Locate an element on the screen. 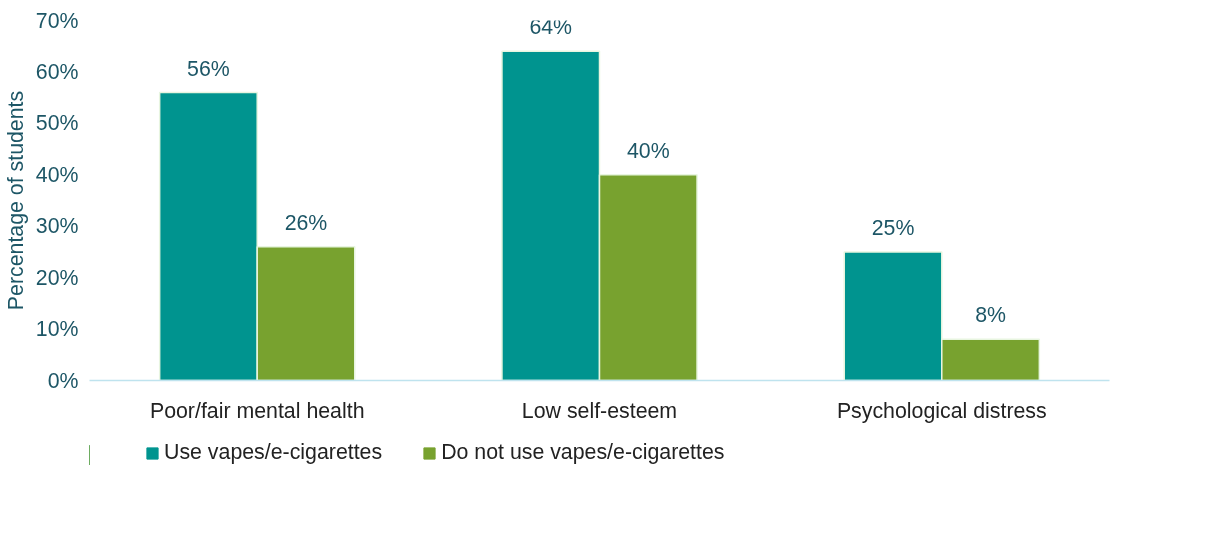 The height and width of the screenshot is (536, 1219). data-label: 8% is located at coordinates (991, 315).